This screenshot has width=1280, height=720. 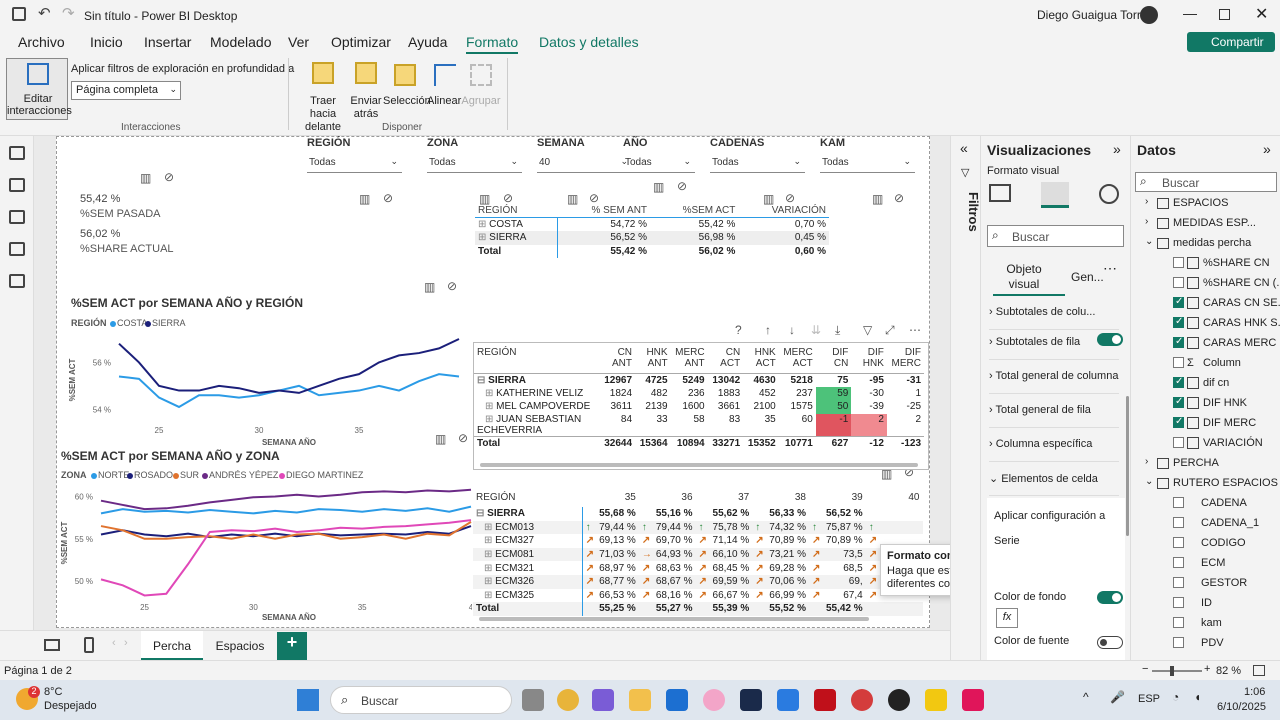 What do you see at coordinates (1190, 13) in the screenshot?
I see `minimize-icon: —` at bounding box center [1190, 13].